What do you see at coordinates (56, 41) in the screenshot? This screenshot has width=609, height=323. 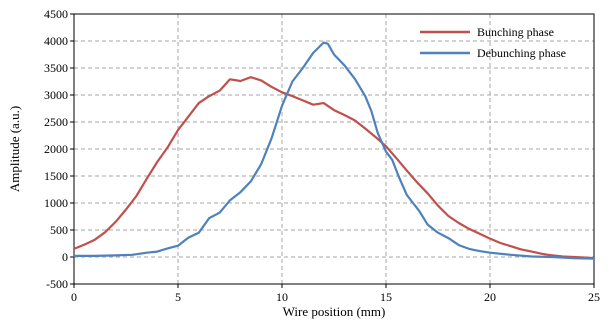 I see `y-tick-label: 4000` at bounding box center [56, 41].